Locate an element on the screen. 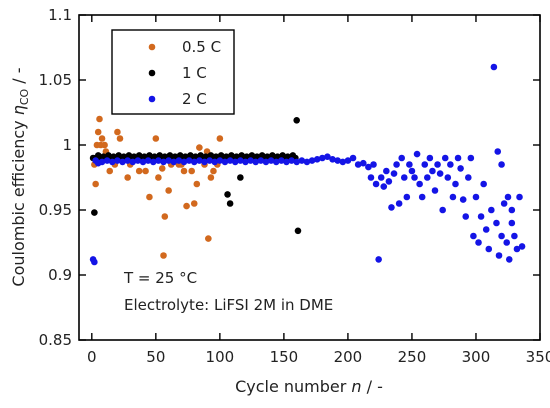  y-axis-title-unit: / - is located at coordinates (18, 77).